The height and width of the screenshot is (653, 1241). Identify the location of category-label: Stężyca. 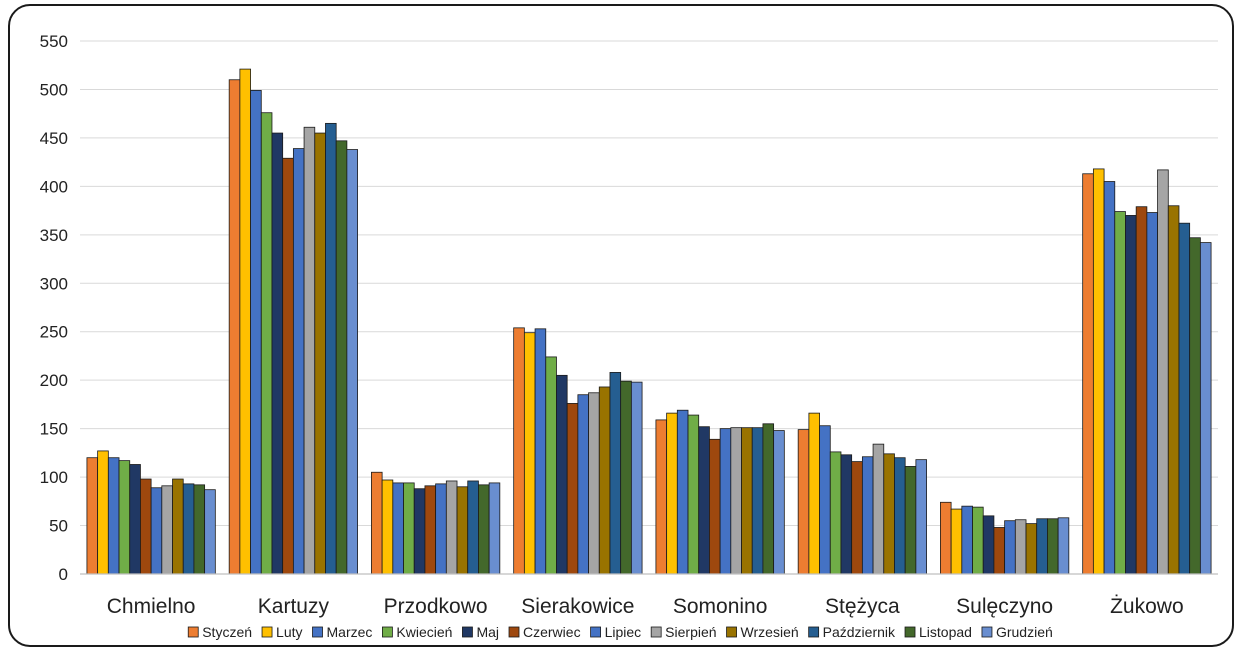
(862, 606).